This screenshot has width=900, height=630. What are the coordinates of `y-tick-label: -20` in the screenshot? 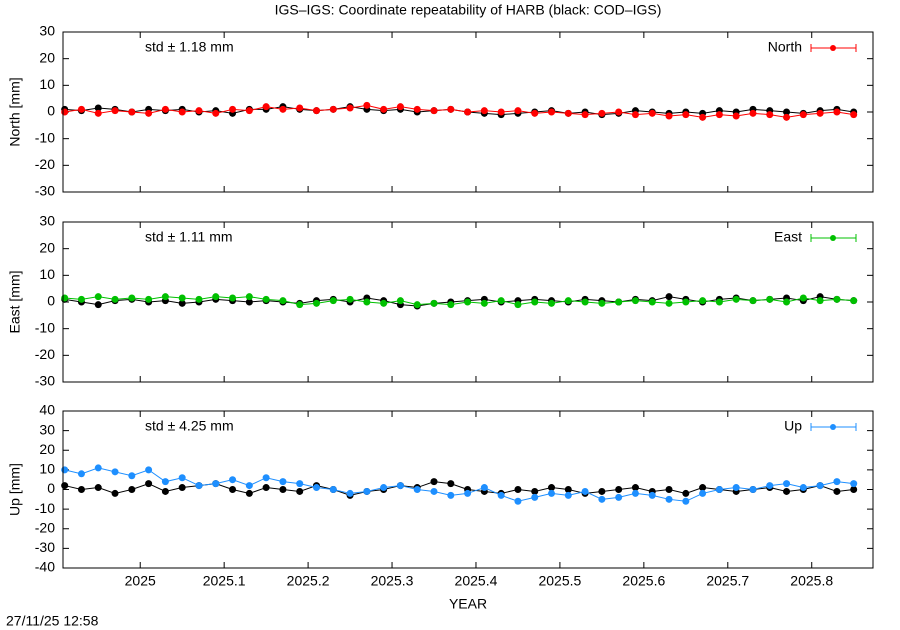 It's located at (45, 354).